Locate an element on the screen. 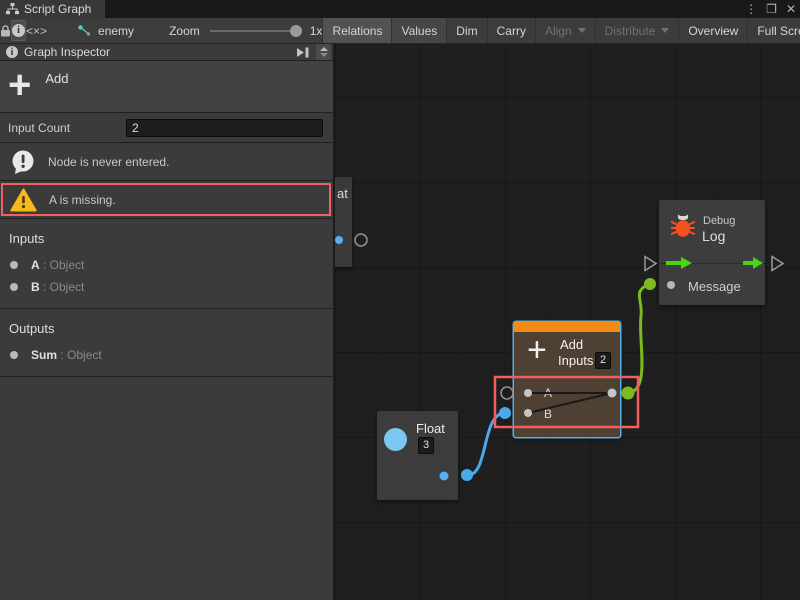 The image size is (800, 600). node-category: Debug is located at coordinates (719, 221).